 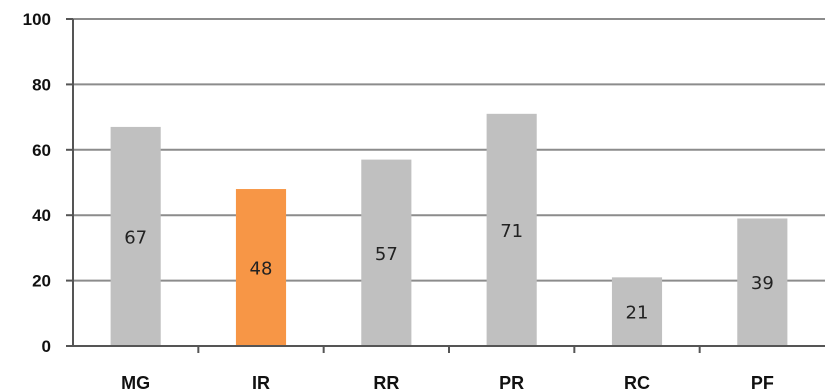 What do you see at coordinates (637, 382) in the screenshot?
I see `x-tick-label: RC` at bounding box center [637, 382].